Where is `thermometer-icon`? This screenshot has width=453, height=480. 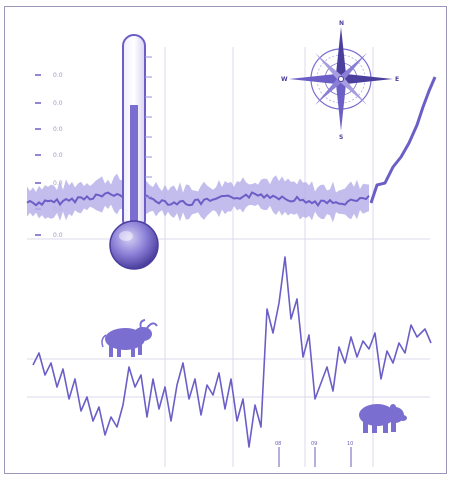
thermometer-icon is located at coordinates (134, 152).